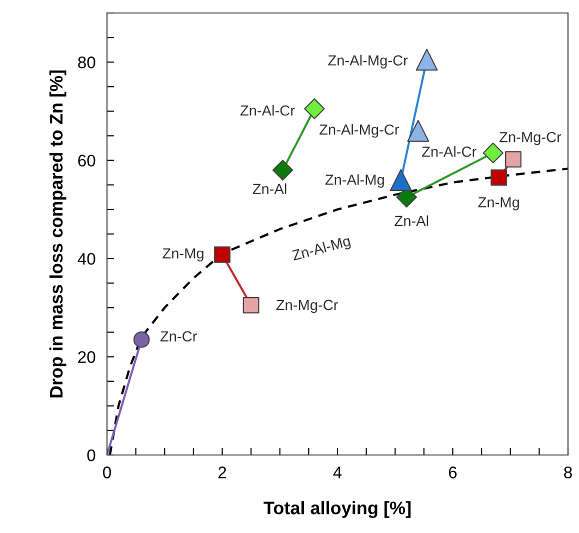 Image resolution: width=579 pixels, height=533 pixels. Describe the element at coordinates (91, 455) in the screenshot. I see `y-tick-label: 0` at that location.